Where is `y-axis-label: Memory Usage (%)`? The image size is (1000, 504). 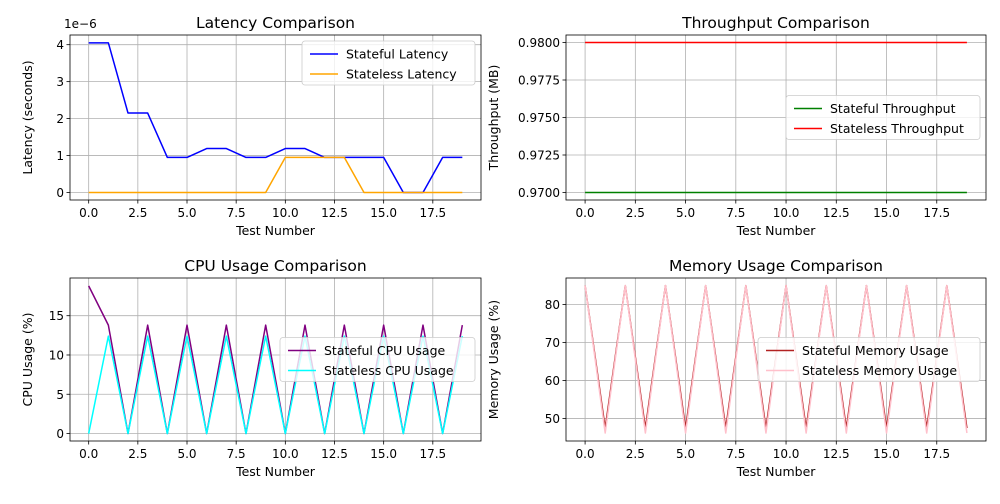
y-axis-label: Memory Usage (%) is located at coordinates (493, 359).